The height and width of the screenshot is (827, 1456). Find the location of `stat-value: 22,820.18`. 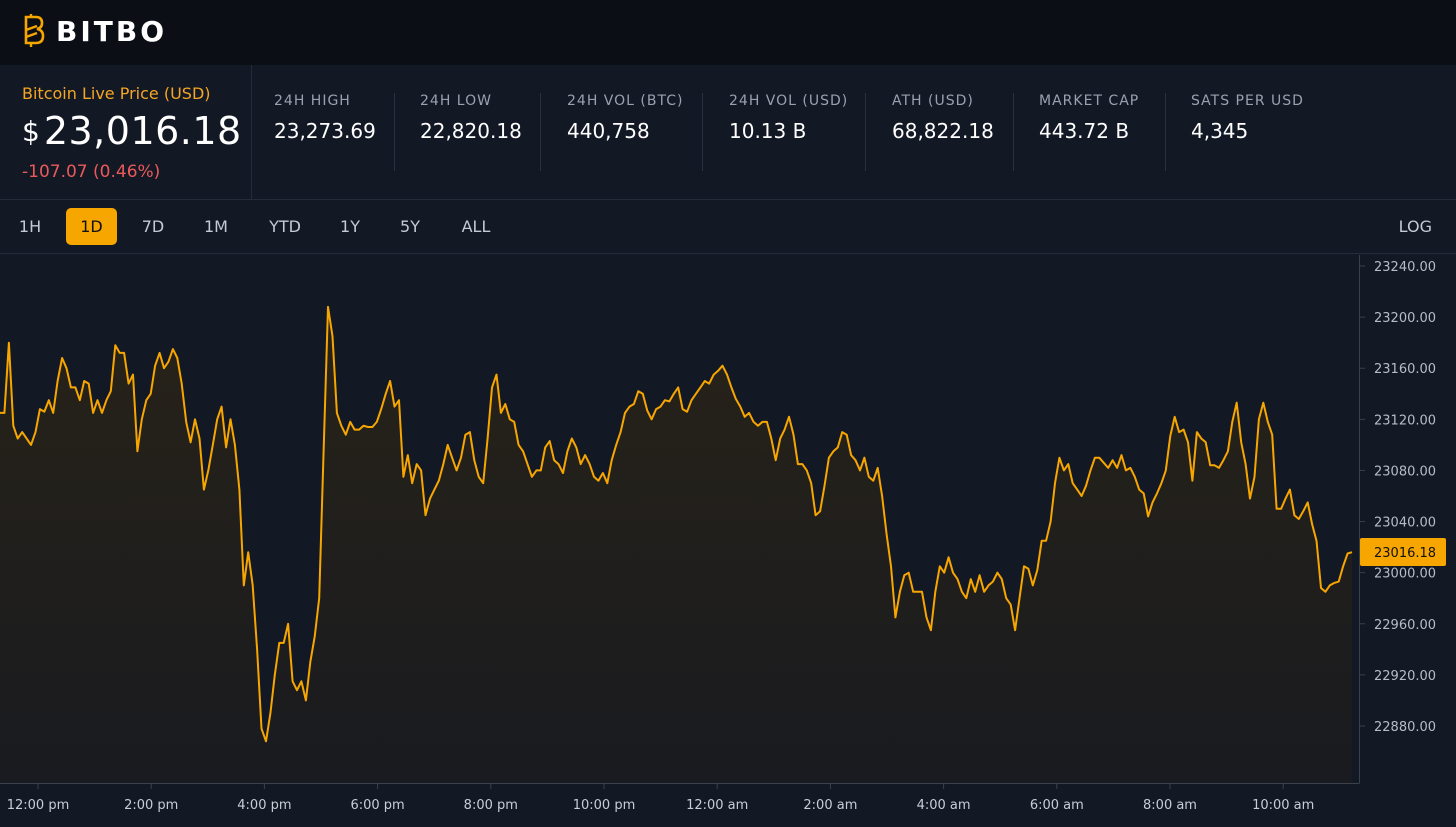

stat-value: 22,820.18 is located at coordinates (471, 131).